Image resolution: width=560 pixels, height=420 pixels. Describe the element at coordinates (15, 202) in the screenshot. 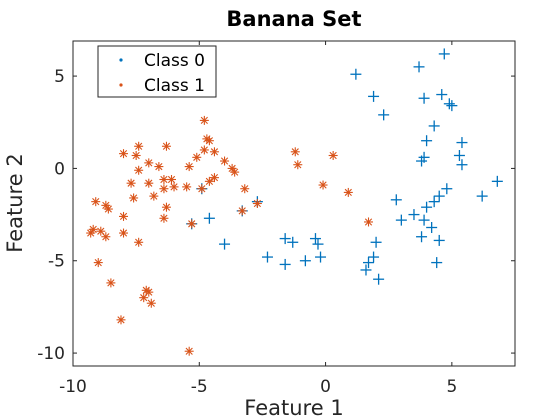

I see `y-axis-label: Feature 2` at that location.